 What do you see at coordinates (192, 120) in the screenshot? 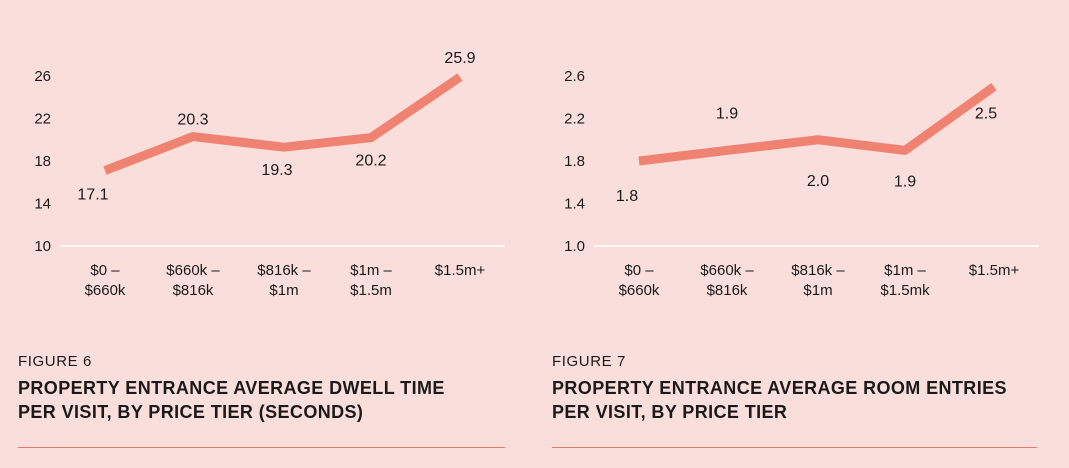
I see `data-label: 20.3` at bounding box center [192, 120].